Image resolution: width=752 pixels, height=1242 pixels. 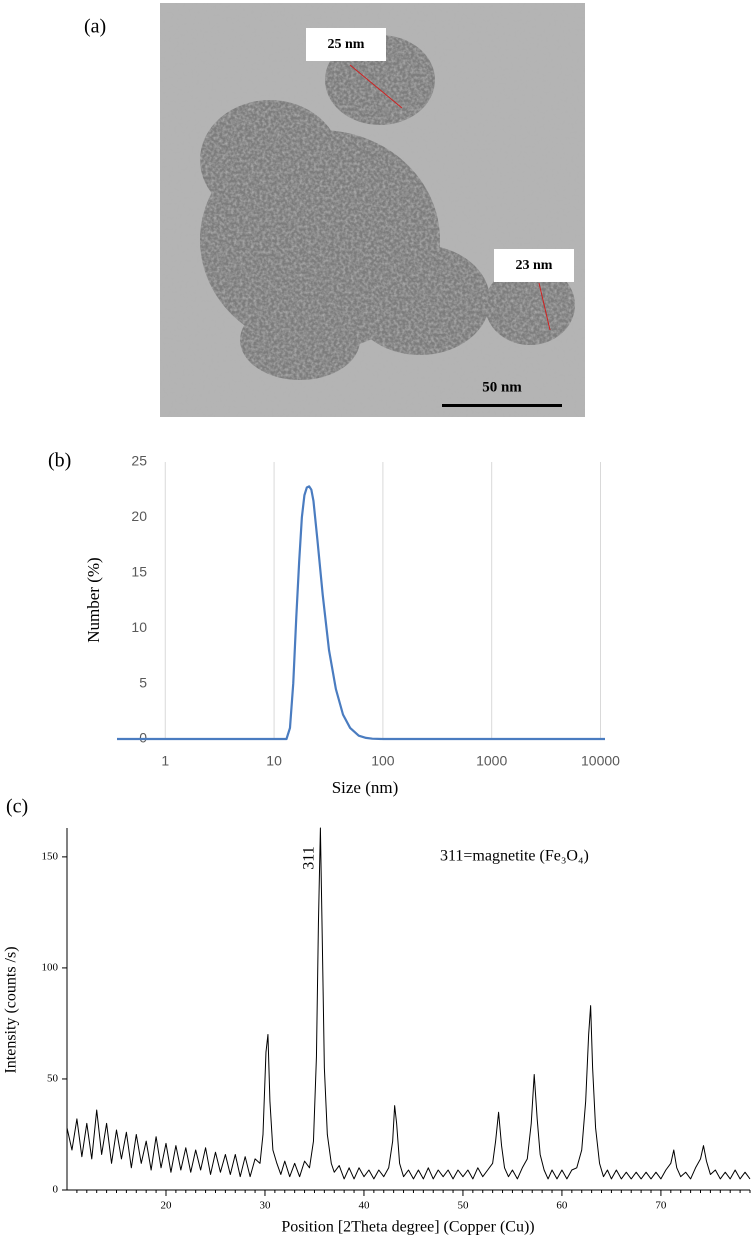 I want to click on x-tick-label: 50, so click(x=463, y=1206).